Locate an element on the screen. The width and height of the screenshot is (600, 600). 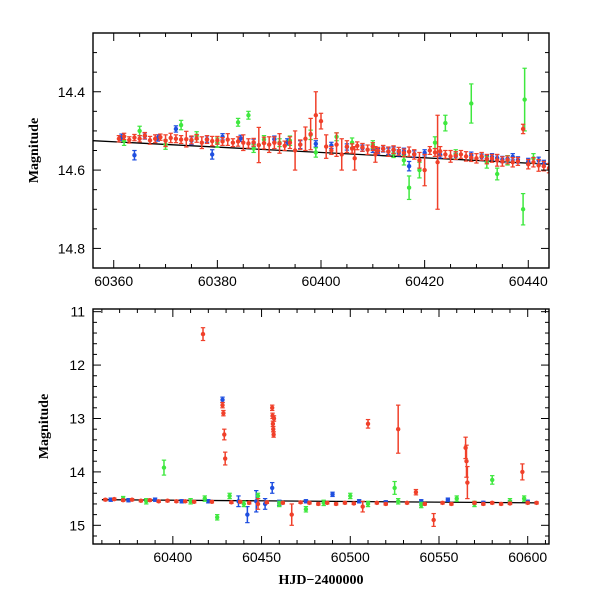
y-tick-label: 11 is located at coordinates (77, 312).